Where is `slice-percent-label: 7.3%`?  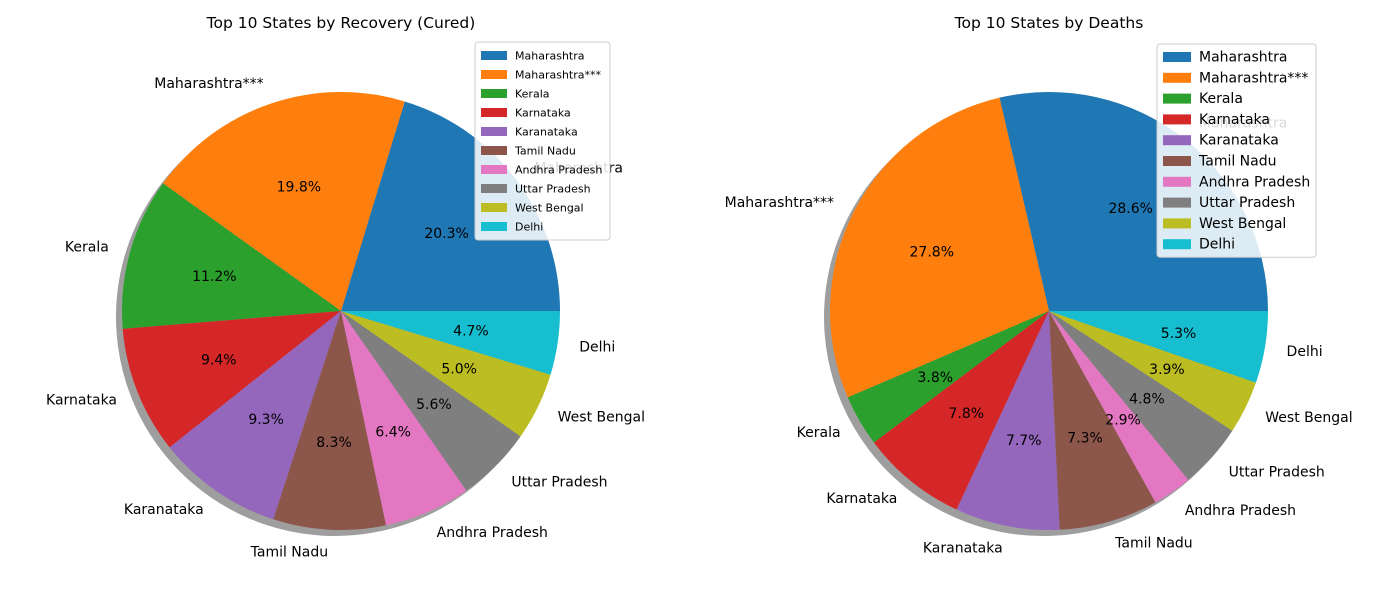
slice-percent-label: 7.3% is located at coordinates (1085, 438).